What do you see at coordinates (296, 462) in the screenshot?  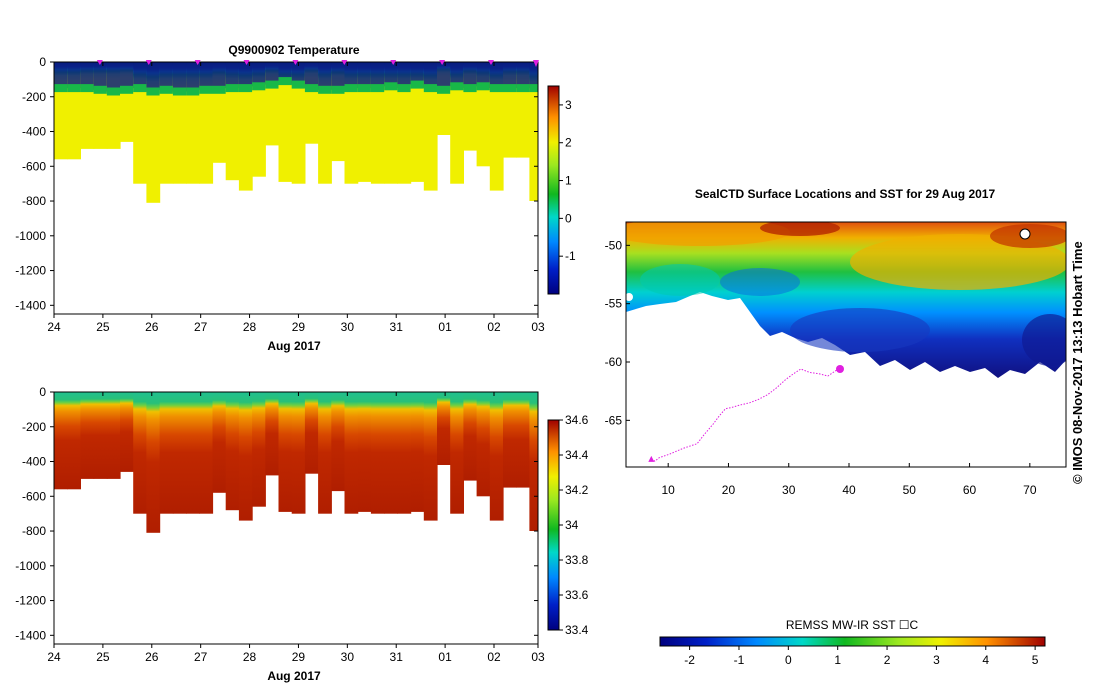 I see `salinity-profiles` at bounding box center [296, 462].